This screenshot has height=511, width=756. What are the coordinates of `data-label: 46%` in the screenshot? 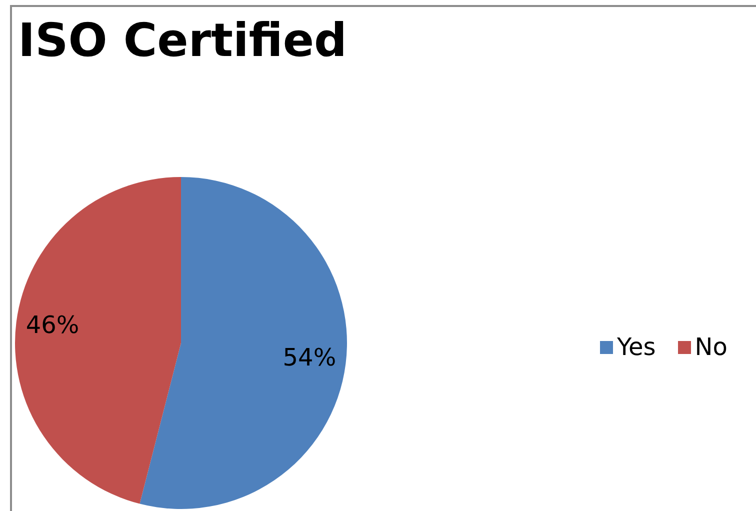 It's located at (53, 325).